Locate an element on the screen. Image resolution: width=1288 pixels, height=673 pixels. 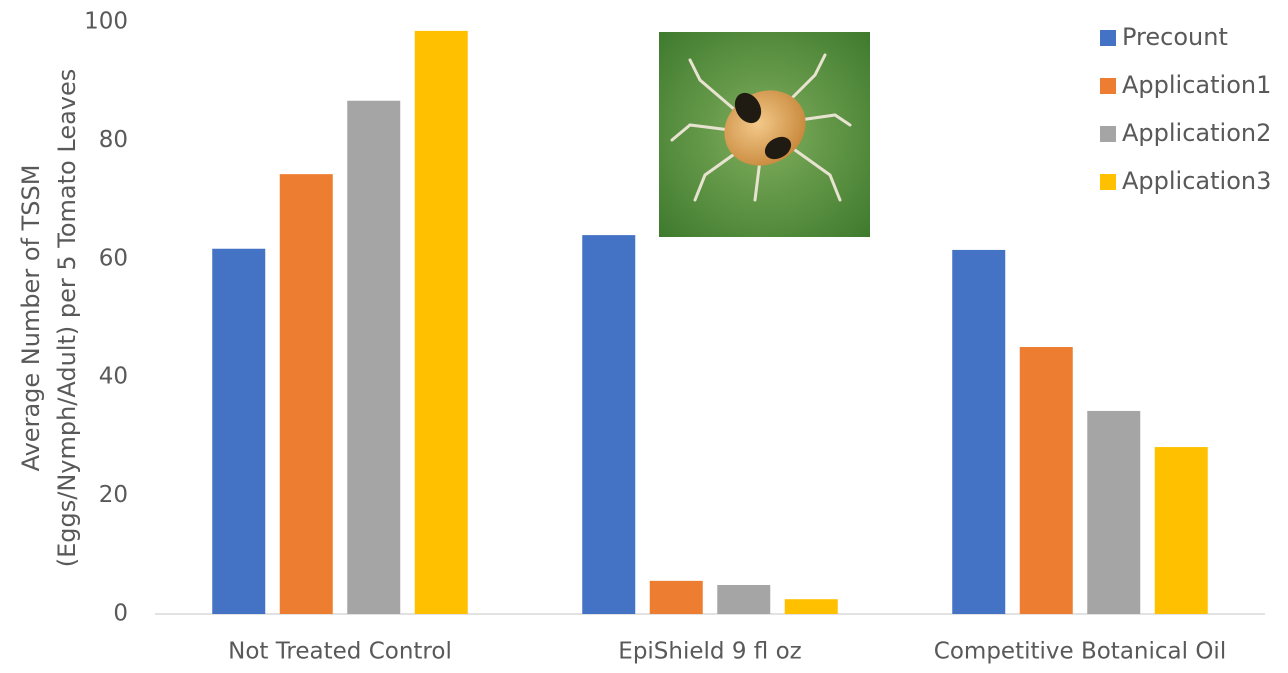
legend-label: Application1 is located at coordinates (1196, 85).